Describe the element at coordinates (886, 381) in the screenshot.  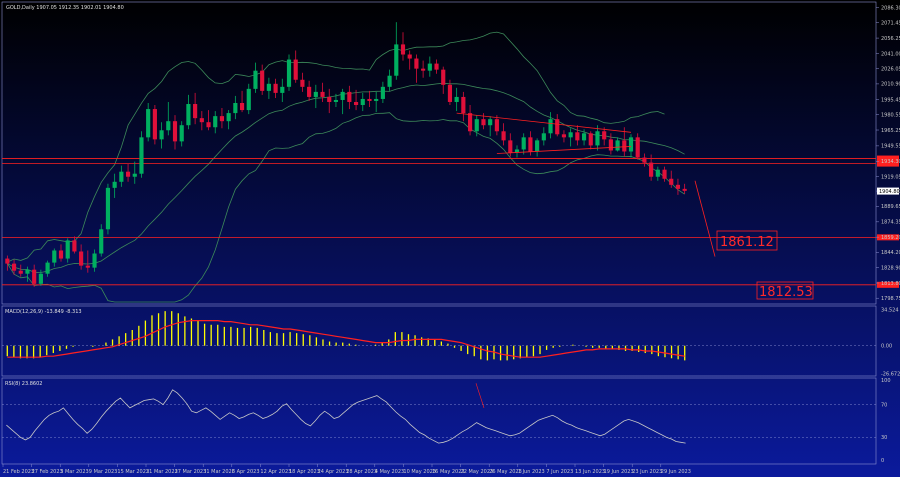
I see `rsi-tick-label: 100` at that location.